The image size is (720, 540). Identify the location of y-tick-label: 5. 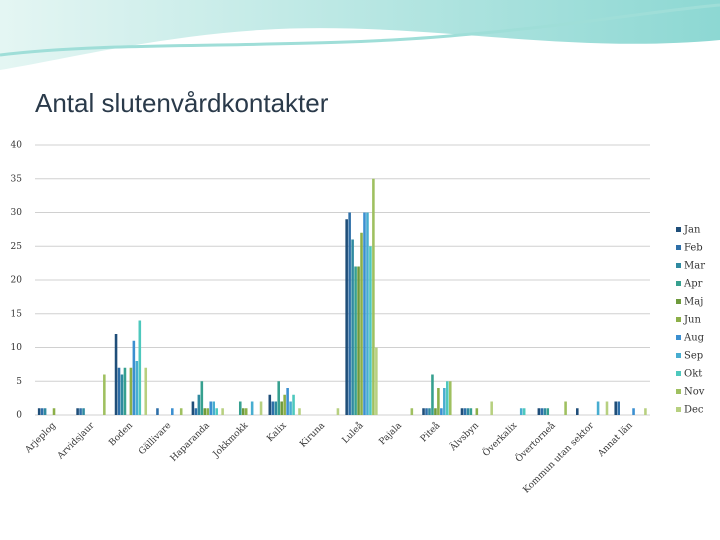
(19, 382).